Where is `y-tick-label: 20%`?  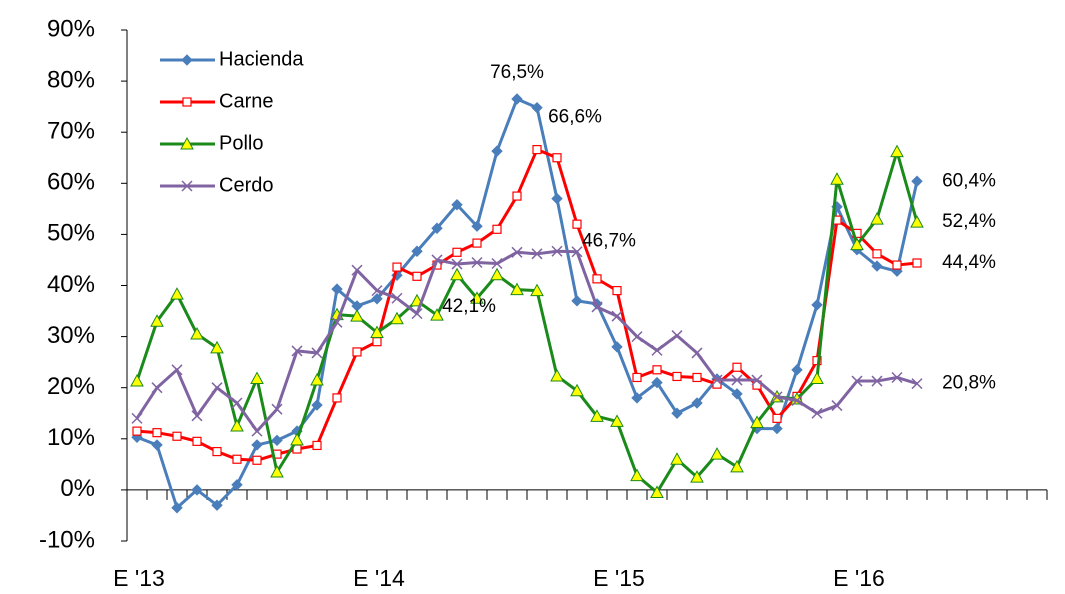 y-tick-label: 20% is located at coordinates (71, 386).